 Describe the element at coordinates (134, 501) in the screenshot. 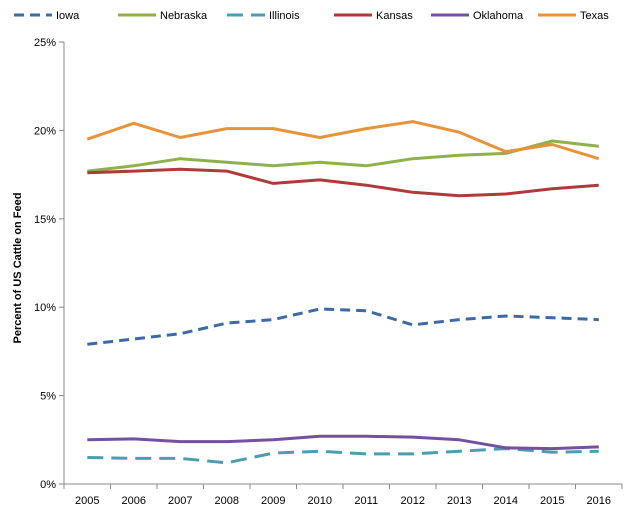

I see `x-tick-label: 2006` at that location.